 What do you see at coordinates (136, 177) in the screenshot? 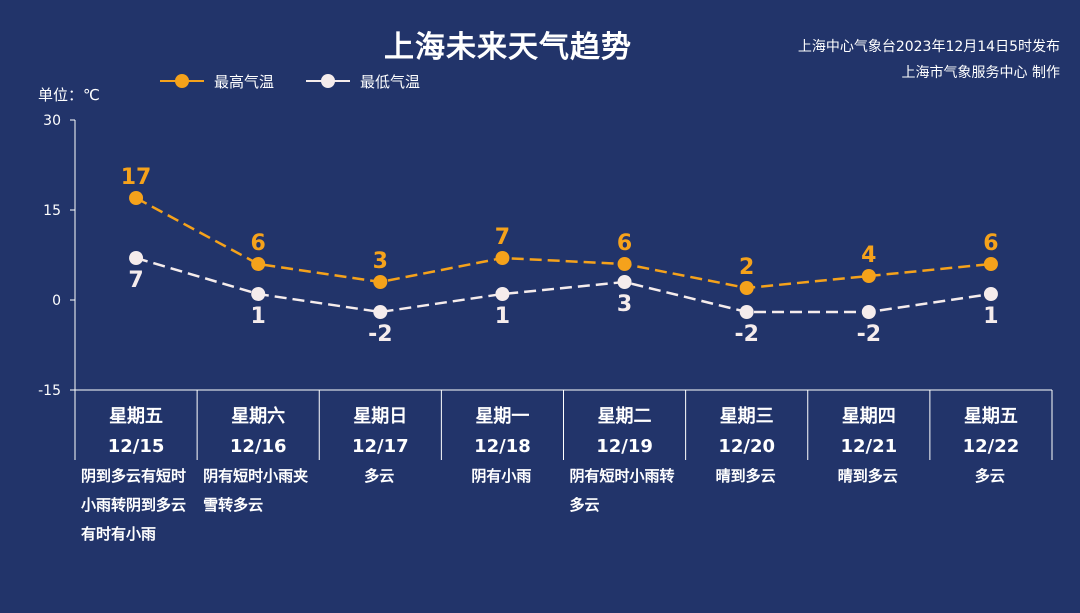
I see `data-label-high-0: 17` at bounding box center [136, 177].